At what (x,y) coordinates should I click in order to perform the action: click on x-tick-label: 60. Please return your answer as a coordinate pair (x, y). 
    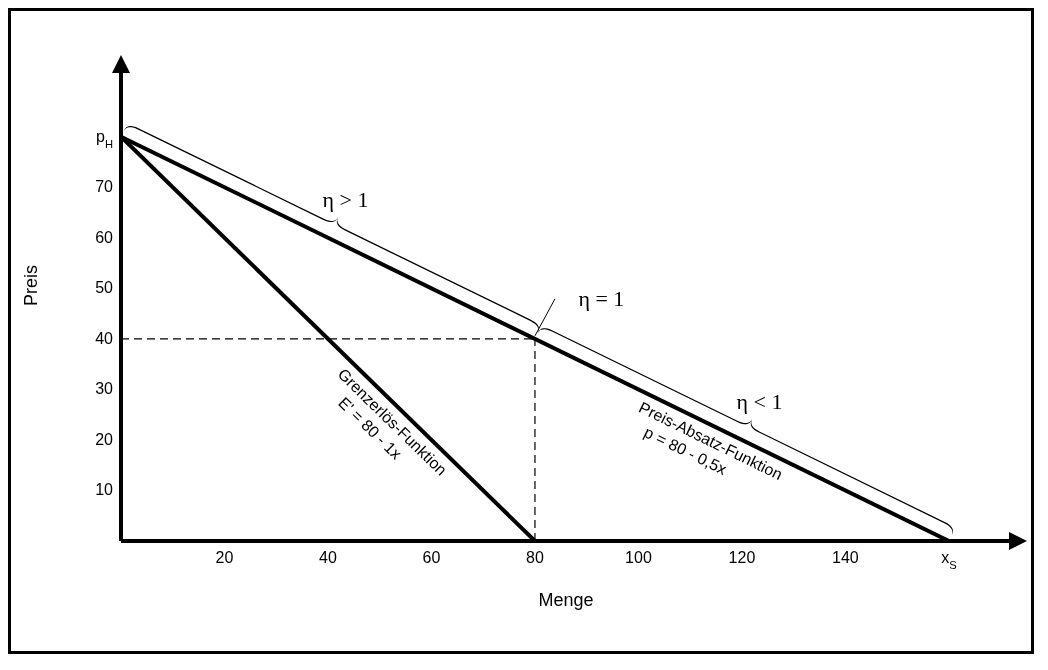
    Looking at the image, I should click on (431, 557).